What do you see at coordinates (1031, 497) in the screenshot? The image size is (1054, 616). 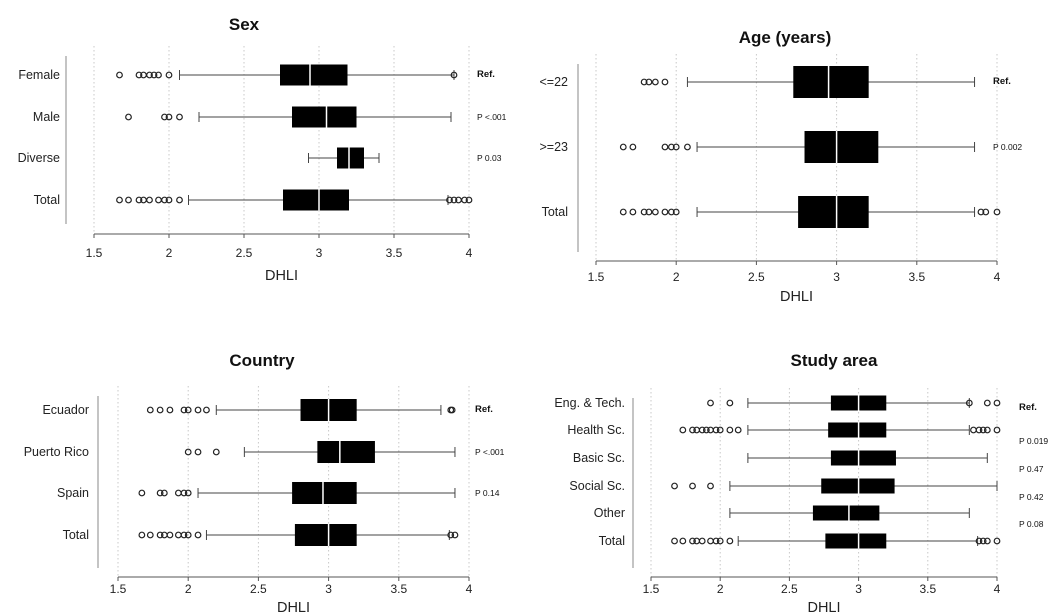 I see `p-value-annotation: P 0.42` at bounding box center [1031, 497].